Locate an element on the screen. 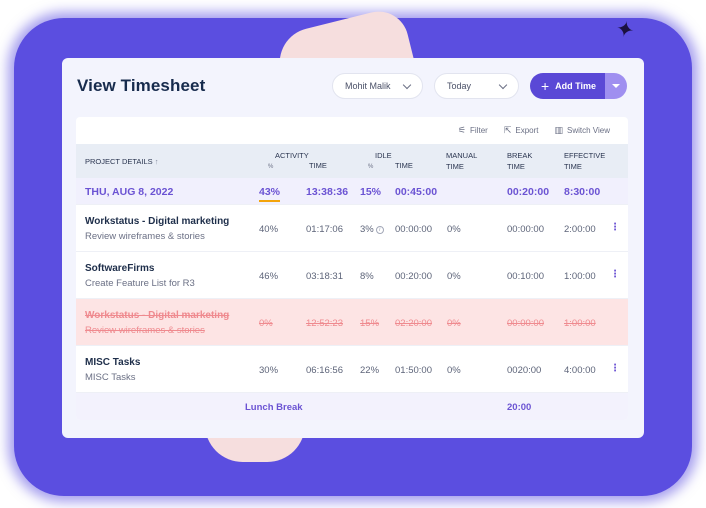 The height and width of the screenshot is (508, 706). filter-icon: ⚟ is located at coordinates (462, 130).